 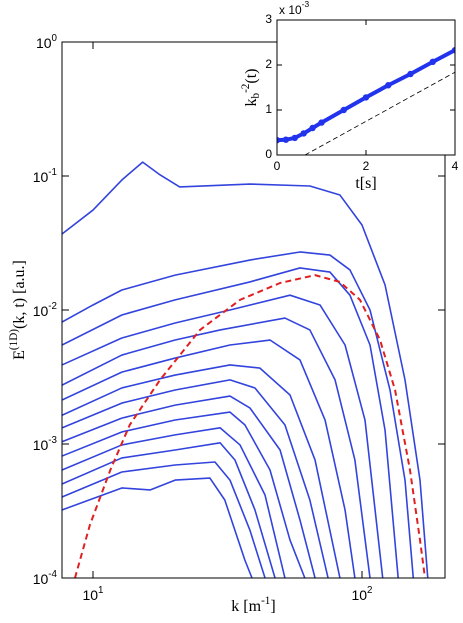 I want to click on axis-multiplier: x 10-3, so click(x=294, y=8).